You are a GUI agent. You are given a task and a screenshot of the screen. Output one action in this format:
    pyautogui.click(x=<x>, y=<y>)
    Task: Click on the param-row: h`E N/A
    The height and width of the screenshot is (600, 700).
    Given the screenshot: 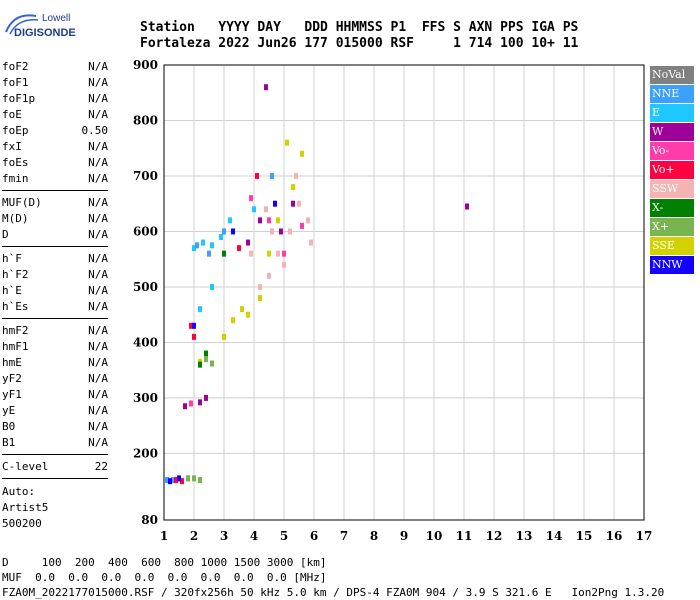 What is the action you would take?
    pyautogui.click(x=55, y=291)
    